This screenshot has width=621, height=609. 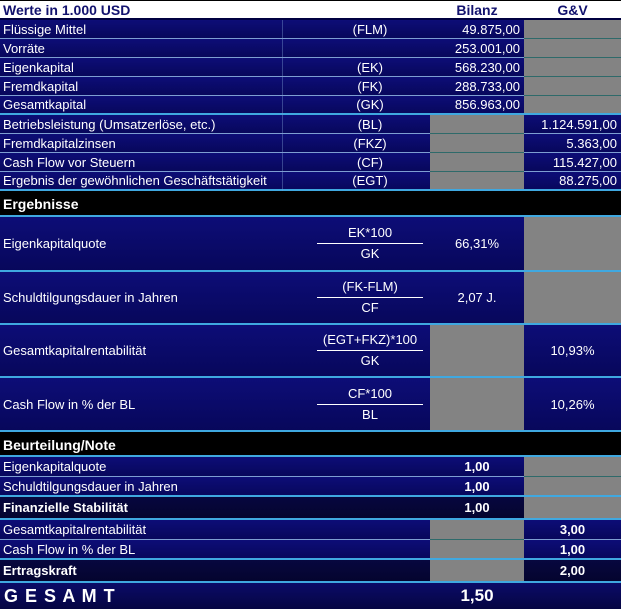 I want to click on gv-value-cell: 10,93%, so click(x=572, y=351).